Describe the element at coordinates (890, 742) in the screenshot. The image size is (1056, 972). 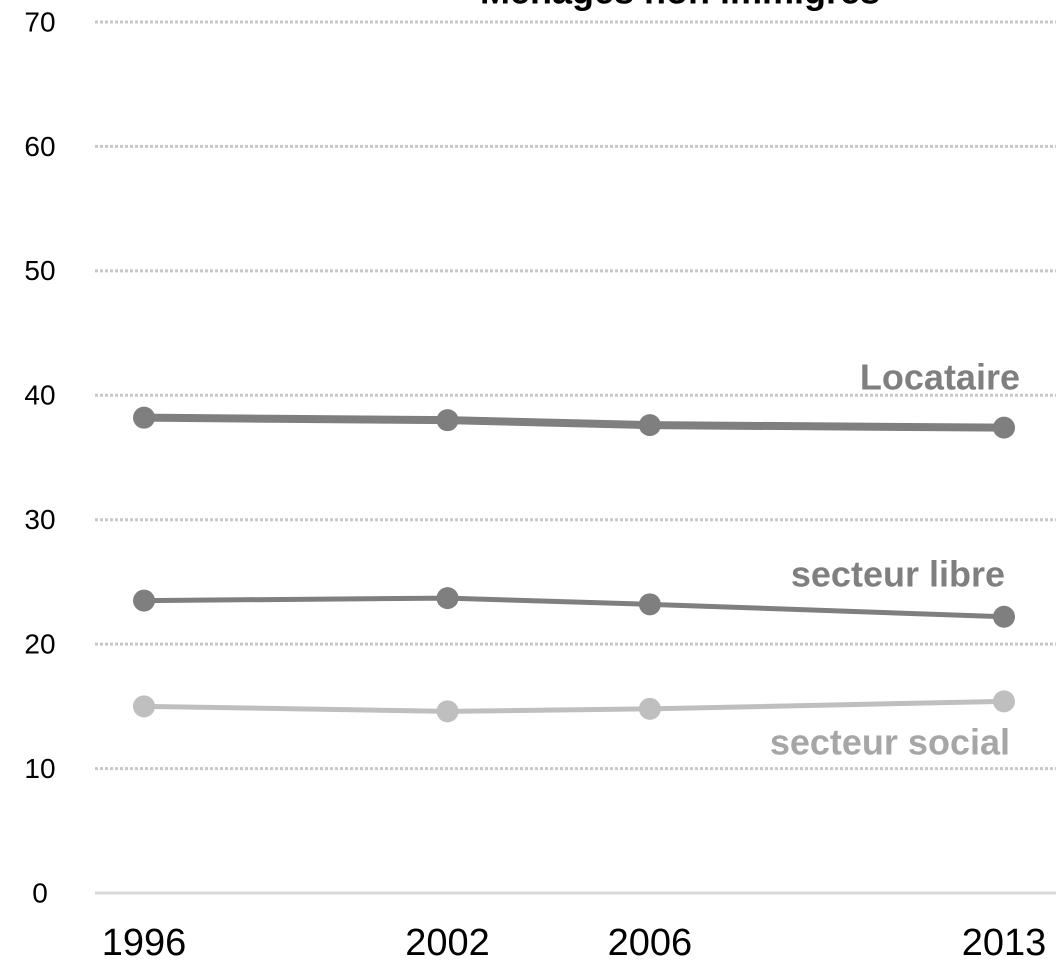
I see `series-label: secteur social` at that location.